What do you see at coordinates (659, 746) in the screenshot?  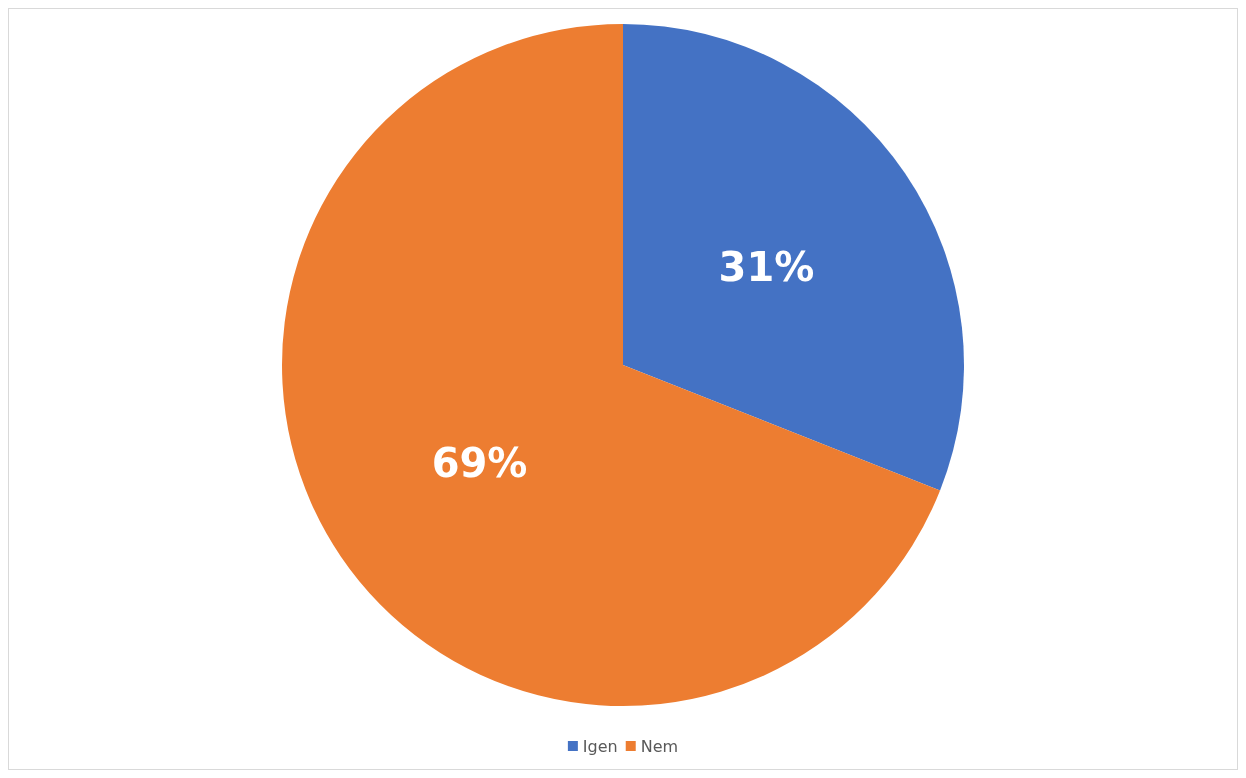 I see `legend-label: Nem` at bounding box center [659, 746].